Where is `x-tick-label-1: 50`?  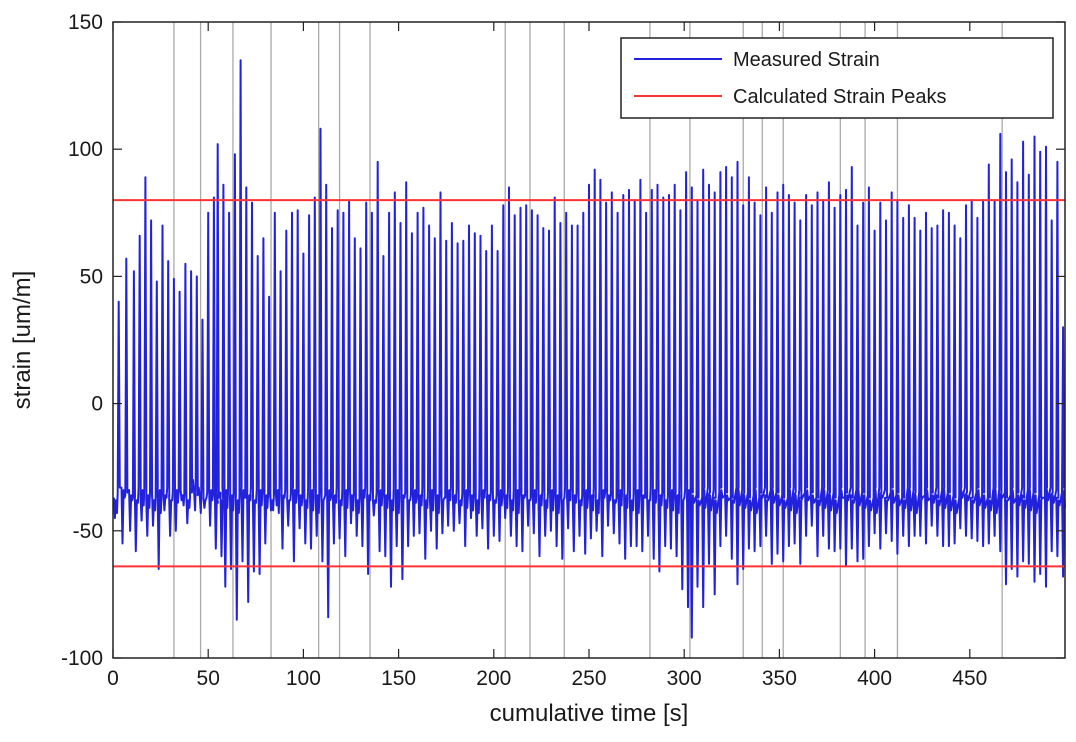 x-tick-label-1: 50 is located at coordinates (208, 678).